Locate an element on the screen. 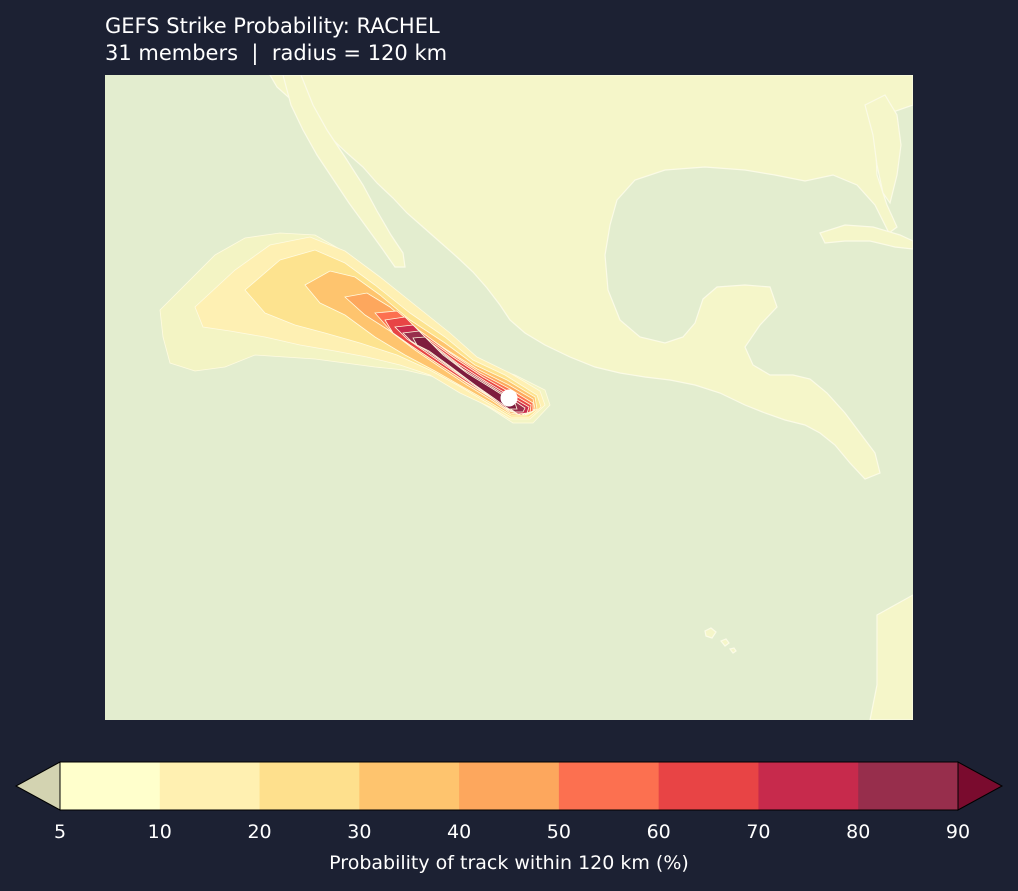 This screenshot has width=1018, height=891. colorbar-tick-80: 80 is located at coordinates (858, 832).